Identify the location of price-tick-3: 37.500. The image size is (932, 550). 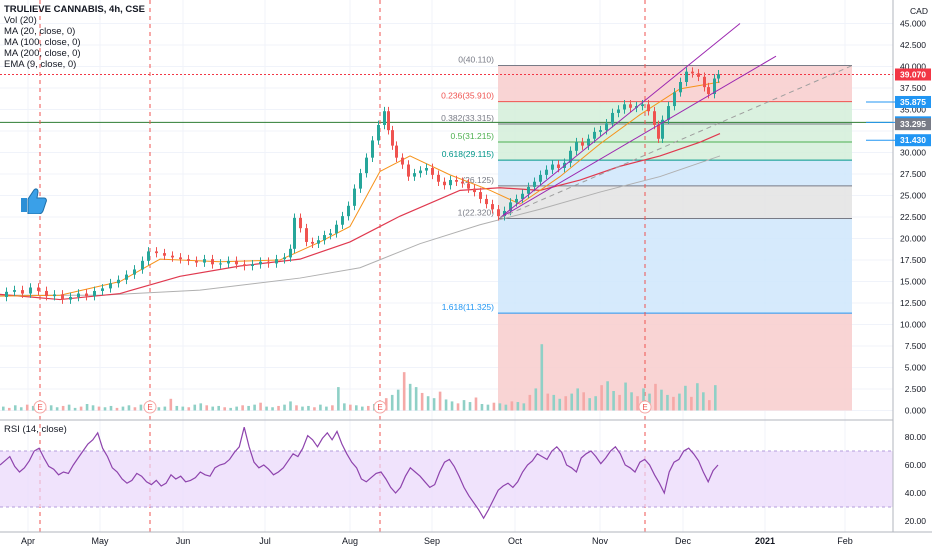
(913, 88).